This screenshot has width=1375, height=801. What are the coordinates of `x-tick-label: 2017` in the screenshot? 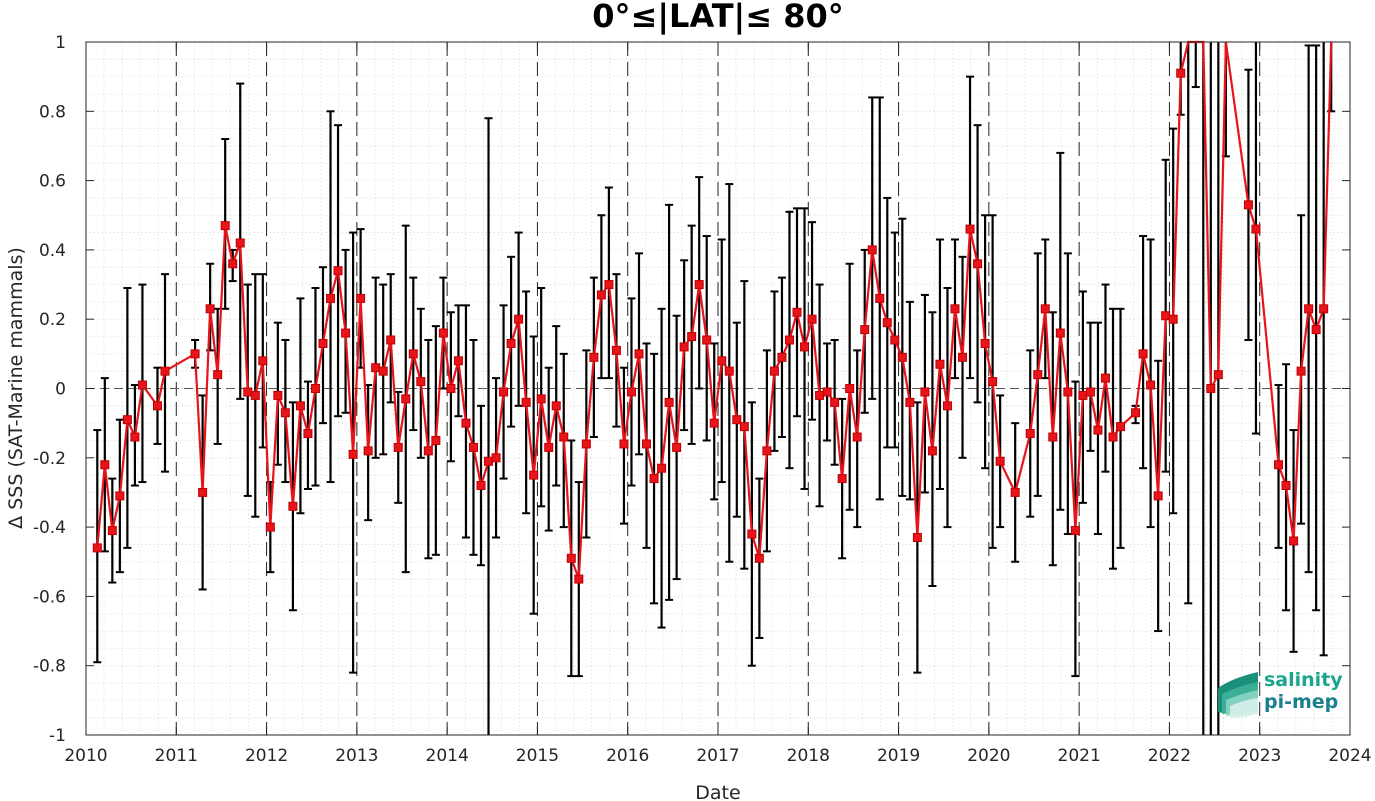 It's located at (717, 756).